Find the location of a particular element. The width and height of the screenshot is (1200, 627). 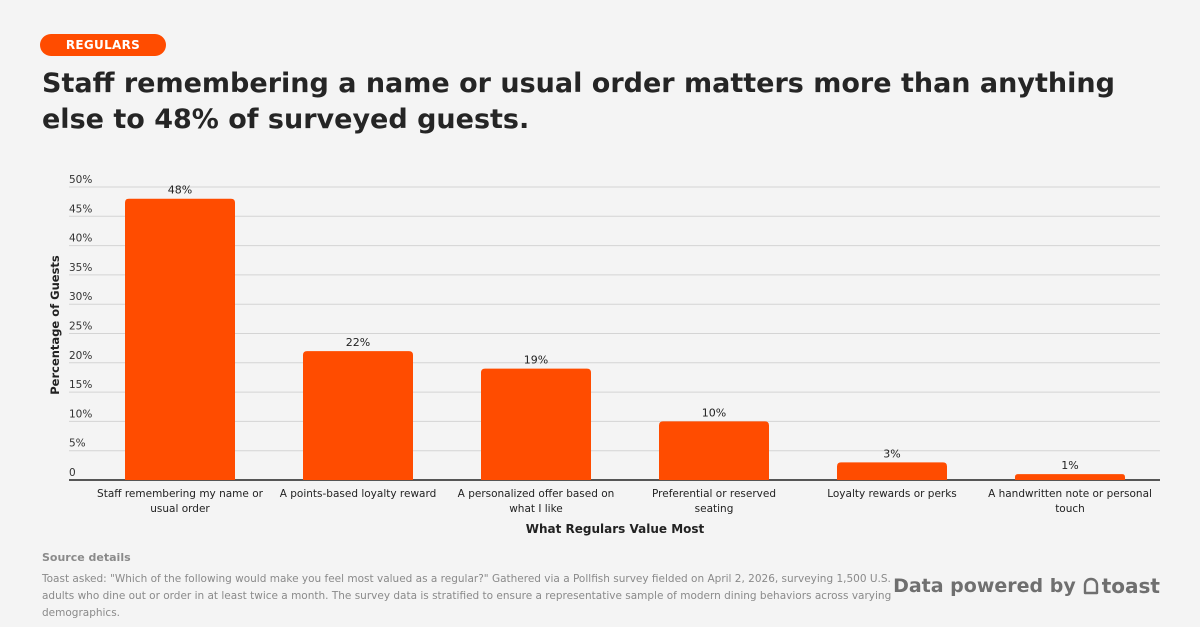

y-tick-label: 50% is located at coordinates (80, 180).